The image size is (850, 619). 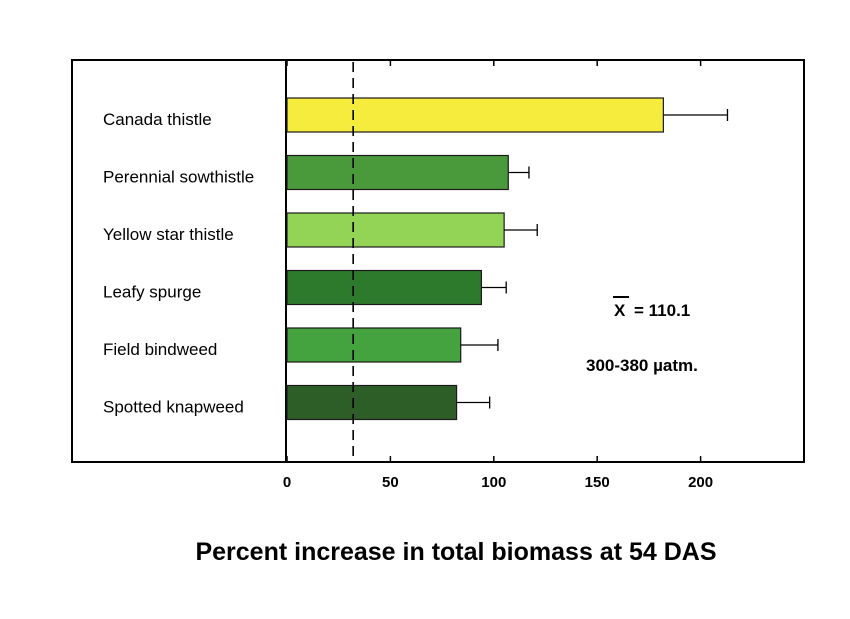 I want to click on category-label-leafy-spurge: Leafy spurge, so click(x=152, y=292).